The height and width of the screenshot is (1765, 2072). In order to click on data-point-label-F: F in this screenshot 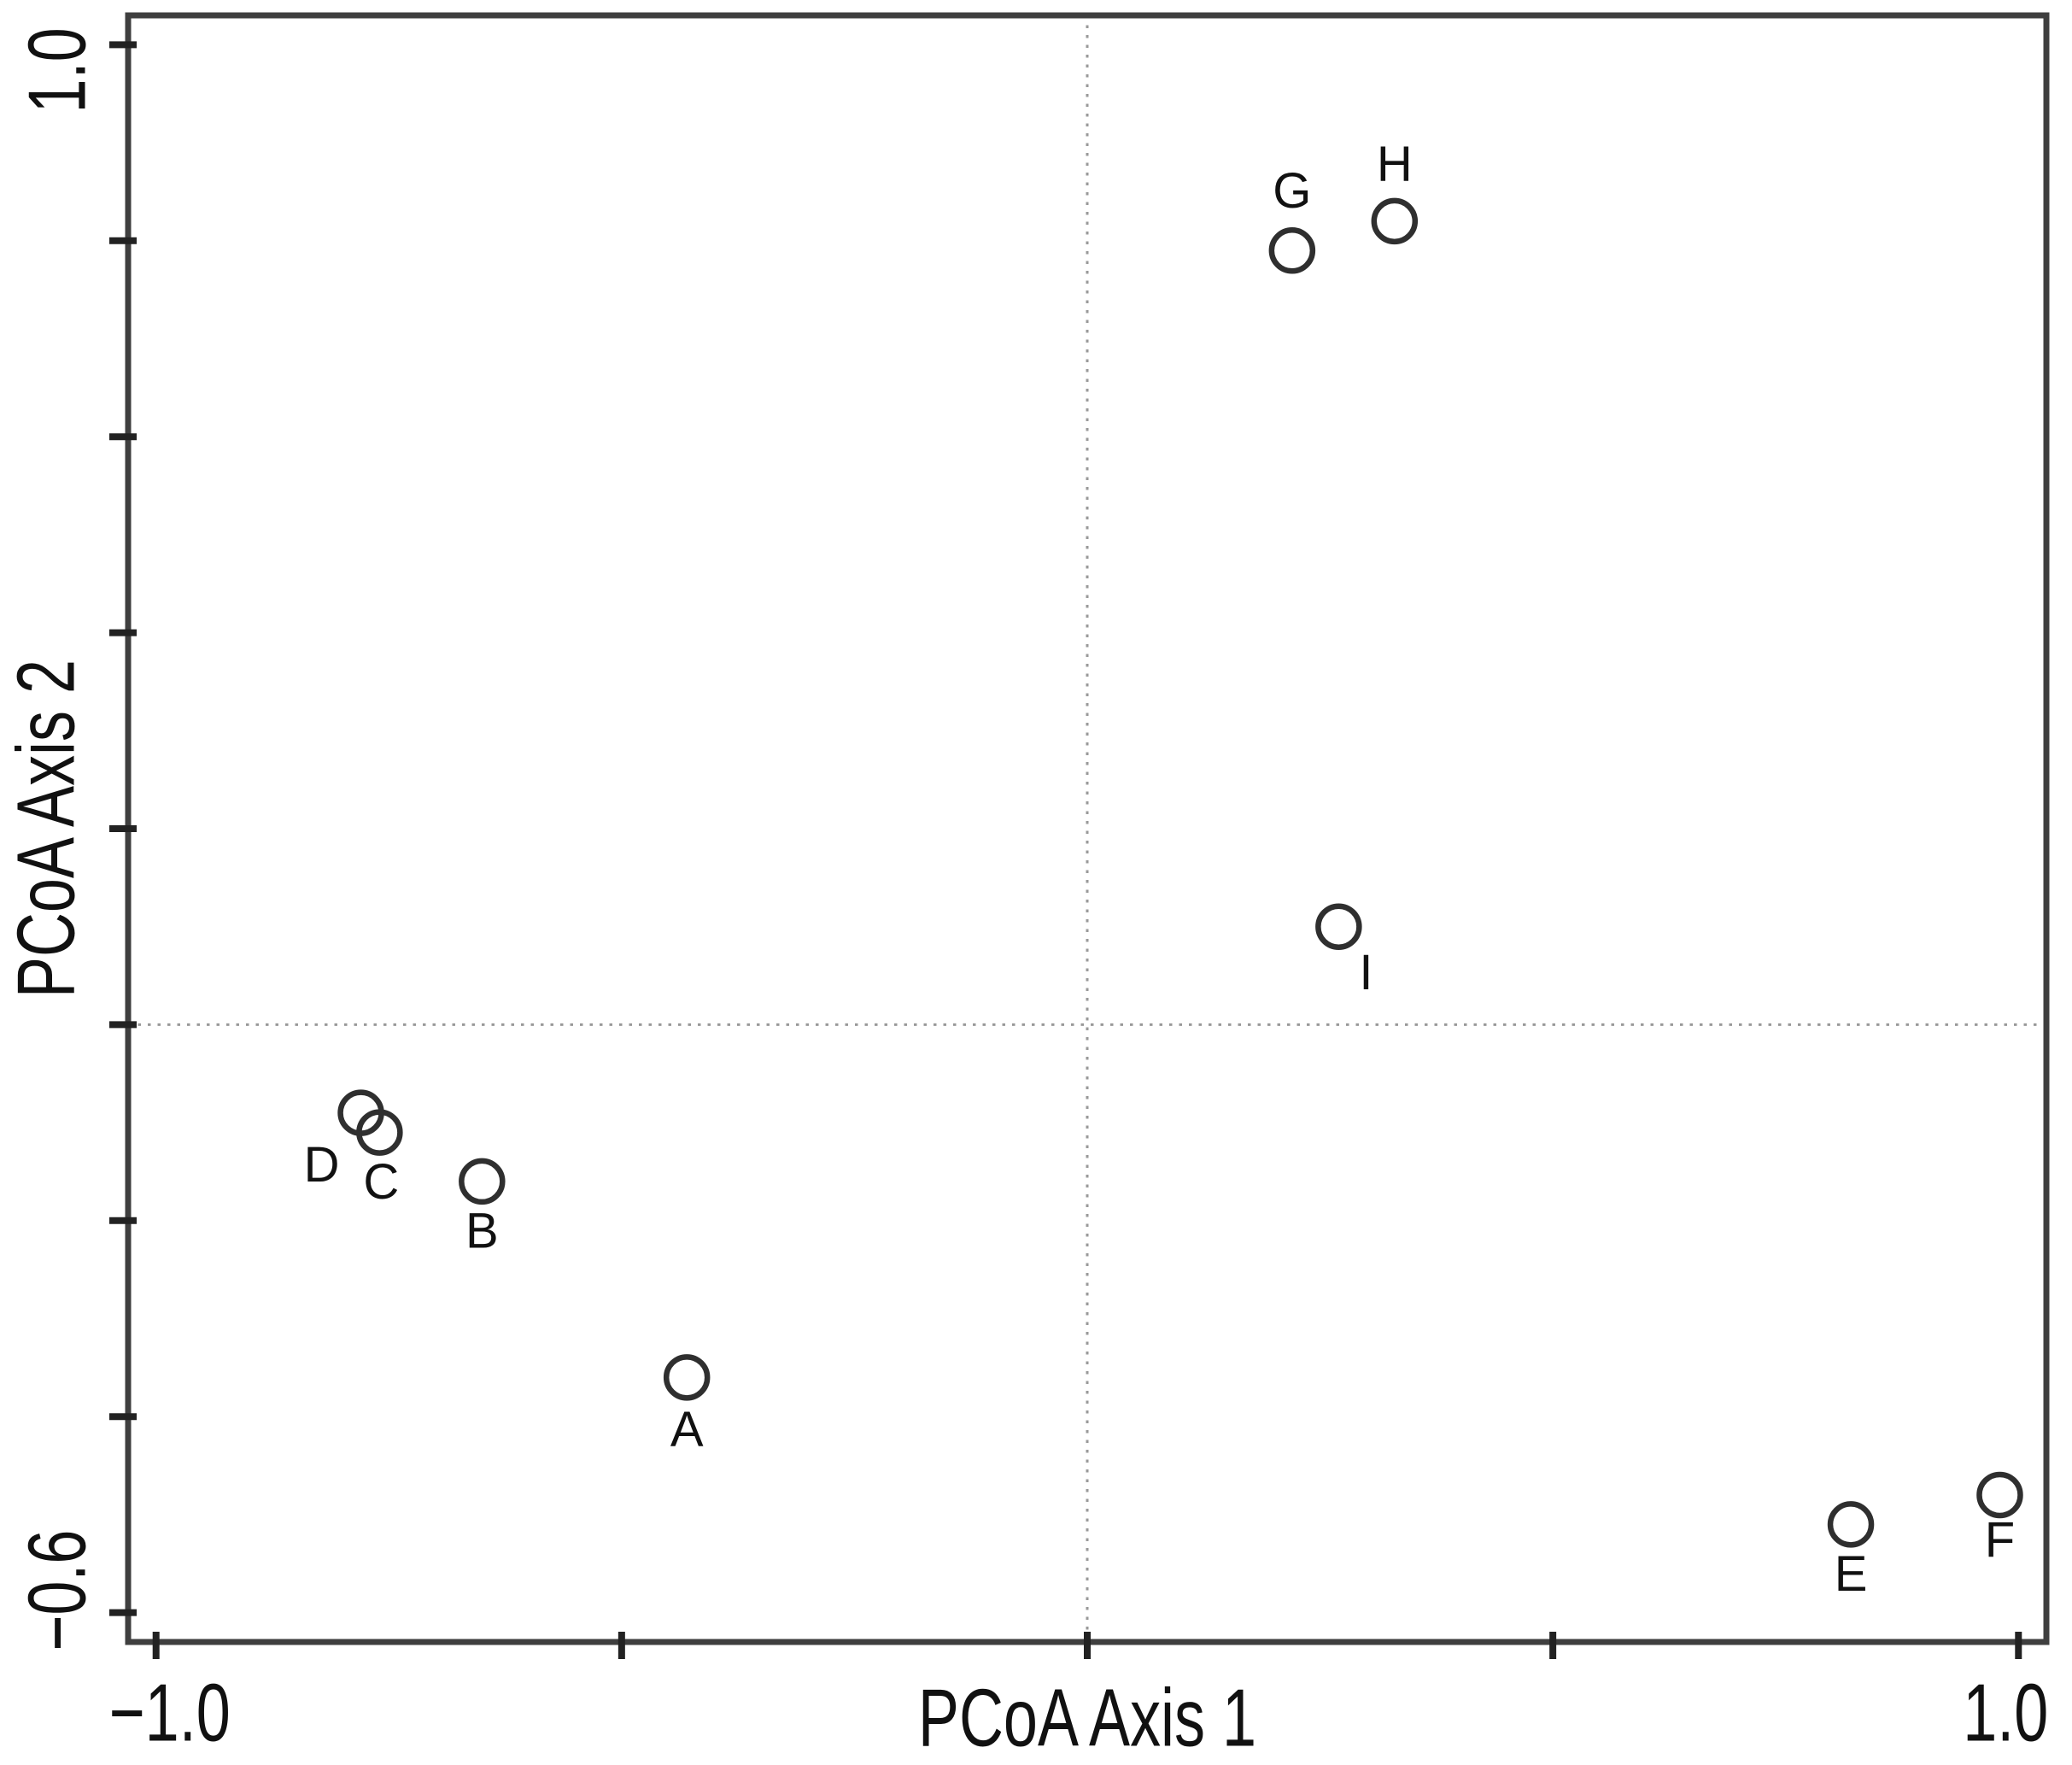, I will do `click(2000, 1540)`.